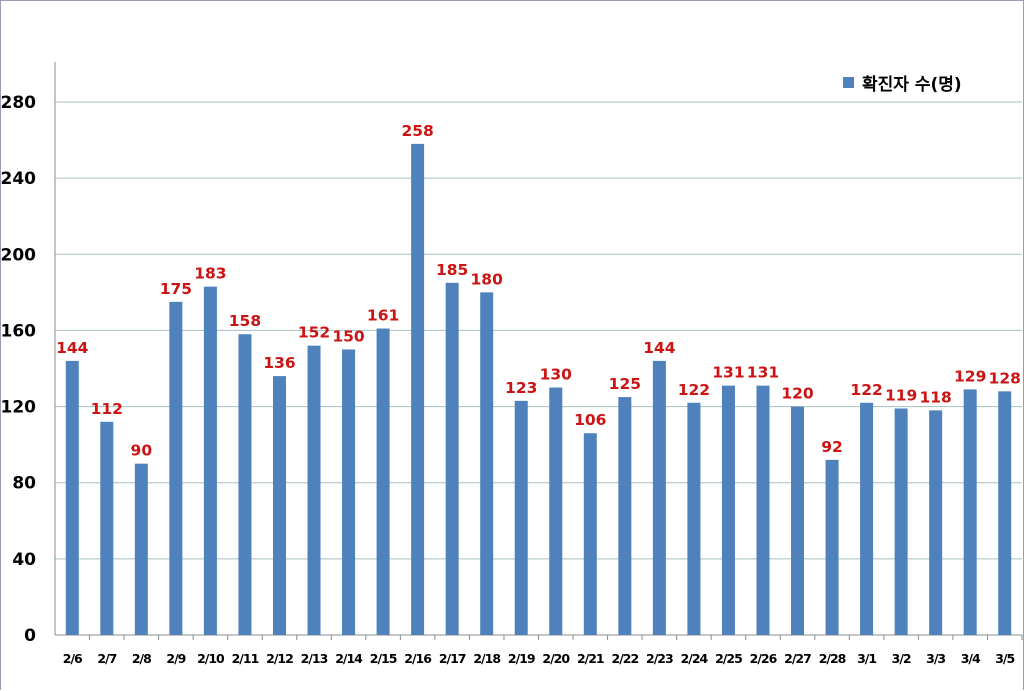 This screenshot has width=1024, height=691. Describe the element at coordinates (486, 658) in the screenshot. I see `x-tick-label: 2/18` at that location.